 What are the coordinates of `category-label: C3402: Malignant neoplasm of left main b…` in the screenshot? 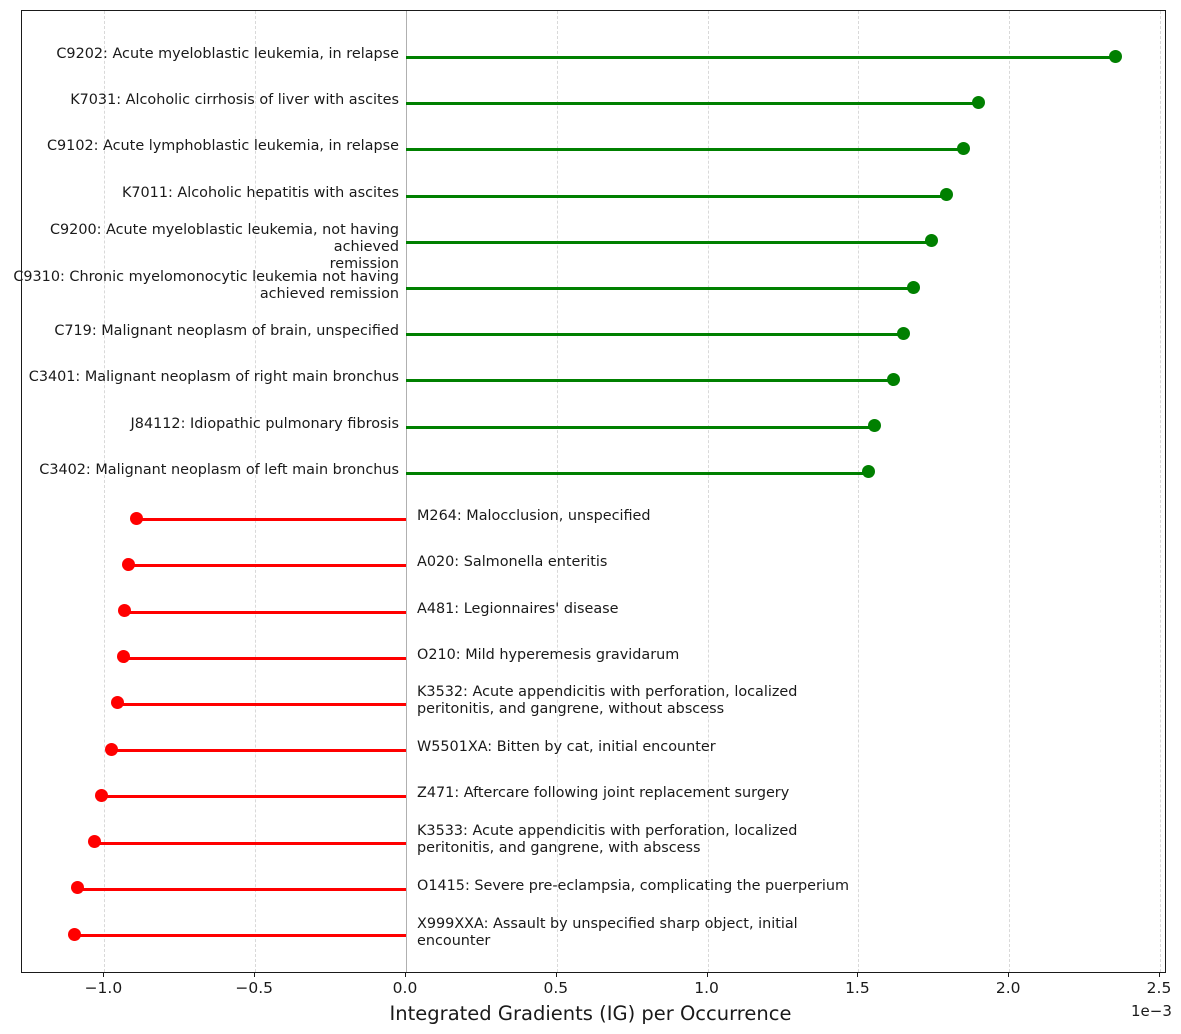 It's located at (219, 469).